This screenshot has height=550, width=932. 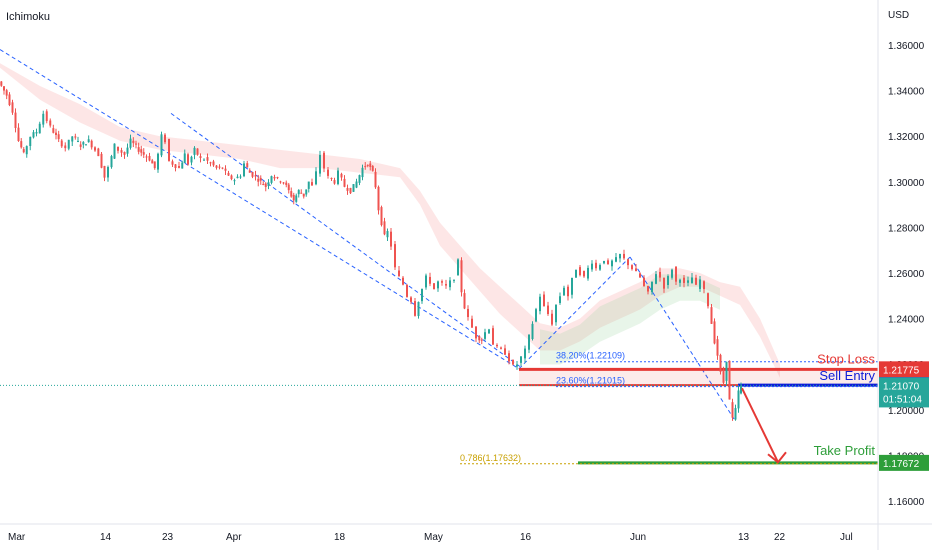 What do you see at coordinates (906, 92) in the screenshot?
I see `price-tick-label: 1.34000` at bounding box center [906, 92].